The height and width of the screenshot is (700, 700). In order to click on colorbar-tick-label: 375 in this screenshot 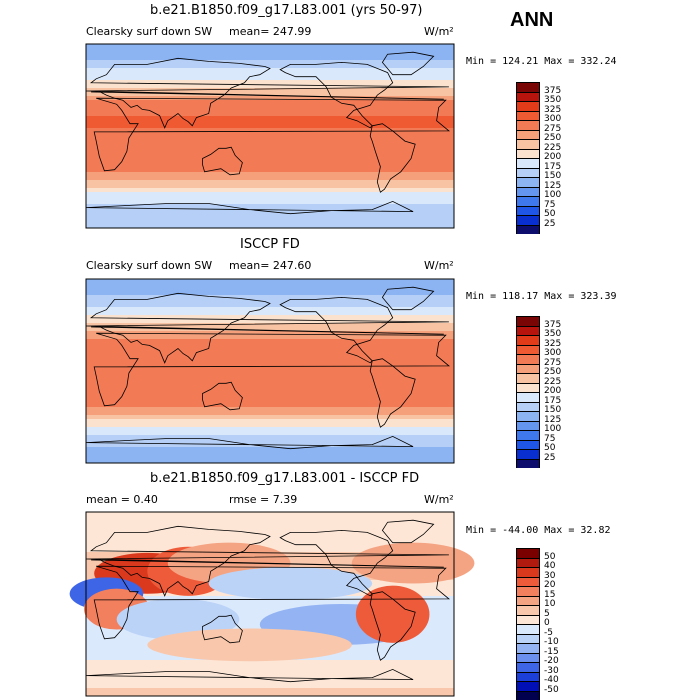, I will do `click(553, 324)`.